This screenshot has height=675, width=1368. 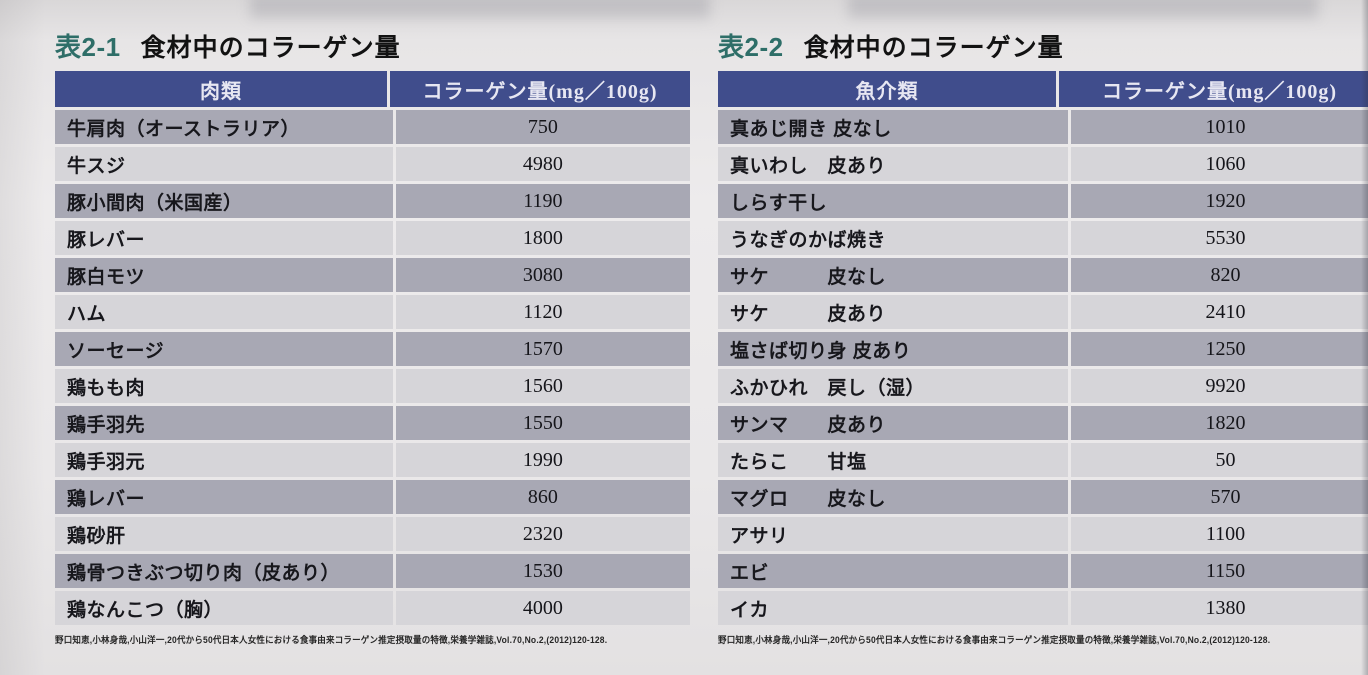 What do you see at coordinates (22, 337) in the screenshot?
I see `page-left-shading` at bounding box center [22, 337].